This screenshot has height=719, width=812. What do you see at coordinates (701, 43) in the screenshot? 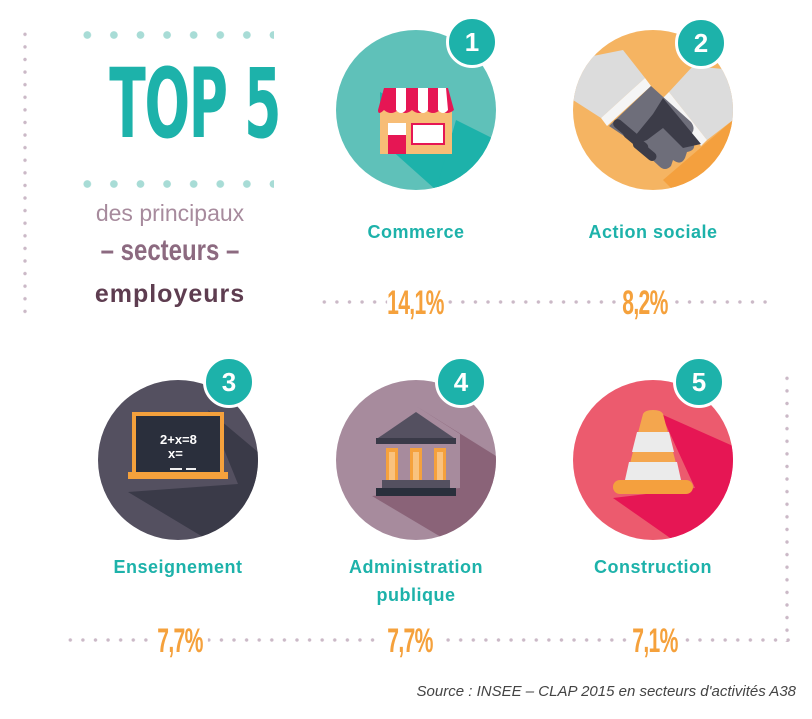
I see `rank-badge: 2` at bounding box center [701, 43].